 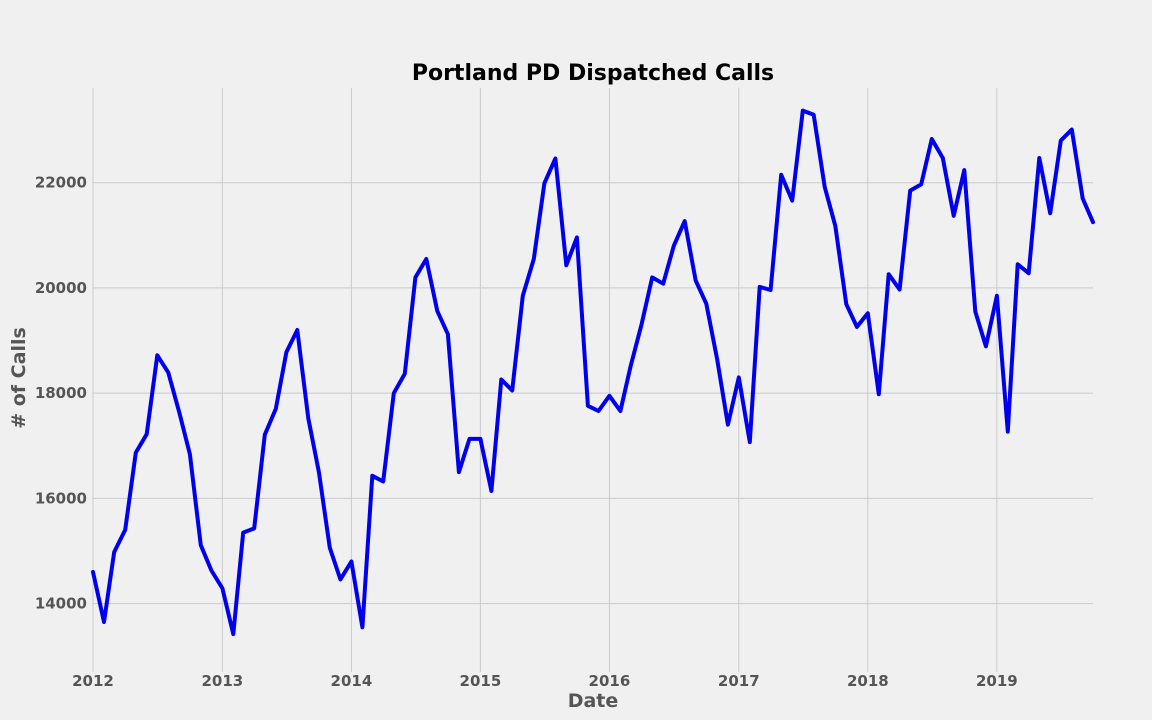 What do you see at coordinates (997, 681) in the screenshot?
I see `x-tick-label: 2019` at bounding box center [997, 681].